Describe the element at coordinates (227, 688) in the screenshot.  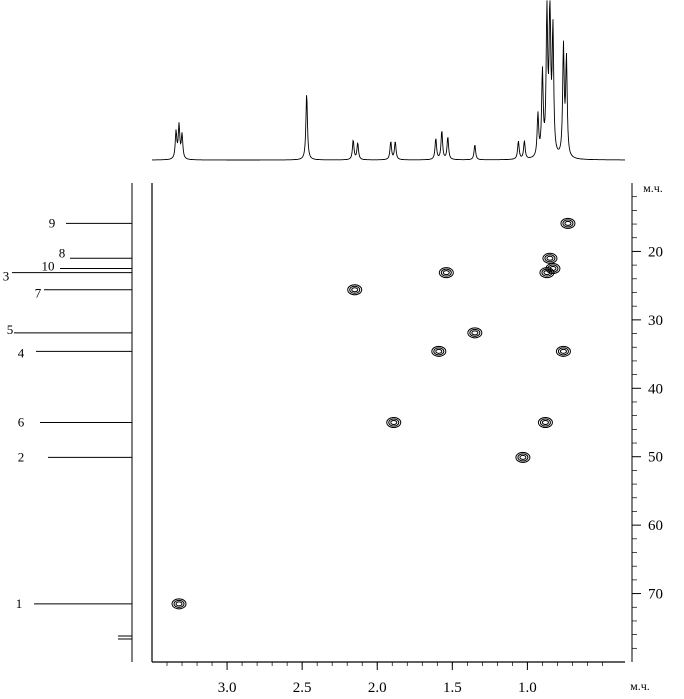
I see `x-tick-label: 3.0` at that location.